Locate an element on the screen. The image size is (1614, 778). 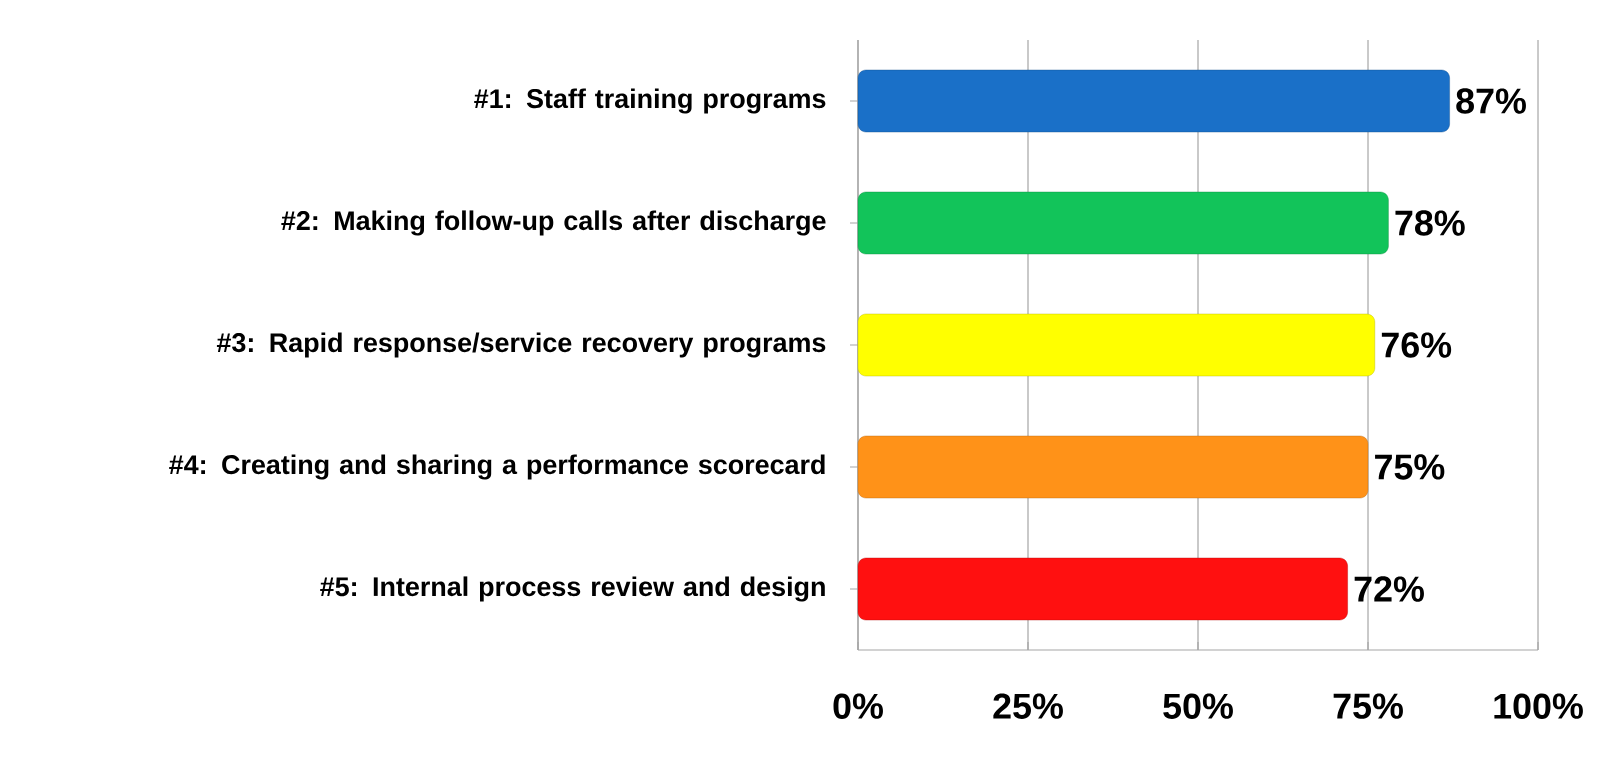
x-tick-label: 100% is located at coordinates (1538, 706).